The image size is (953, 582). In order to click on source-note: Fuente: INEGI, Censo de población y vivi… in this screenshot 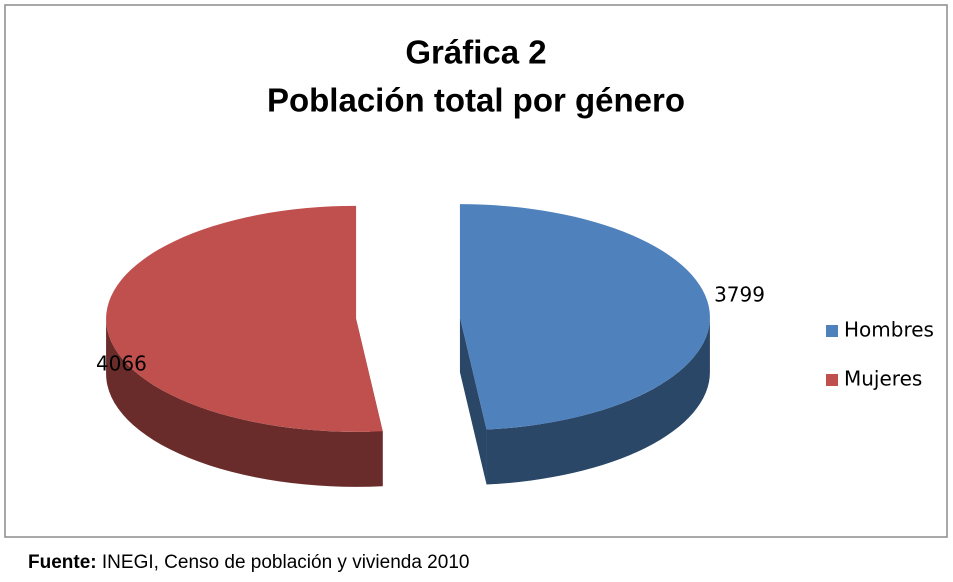, I will do `click(248, 562)`.